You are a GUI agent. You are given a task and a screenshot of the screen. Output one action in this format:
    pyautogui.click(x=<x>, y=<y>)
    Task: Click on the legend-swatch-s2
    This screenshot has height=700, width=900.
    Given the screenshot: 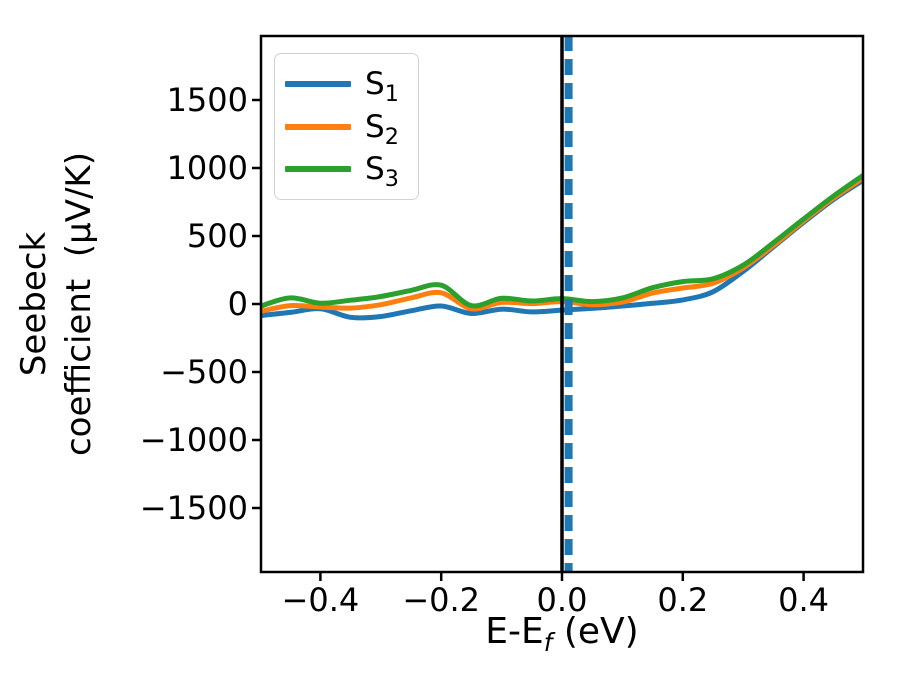 What is the action you would take?
    pyautogui.click(x=318, y=126)
    